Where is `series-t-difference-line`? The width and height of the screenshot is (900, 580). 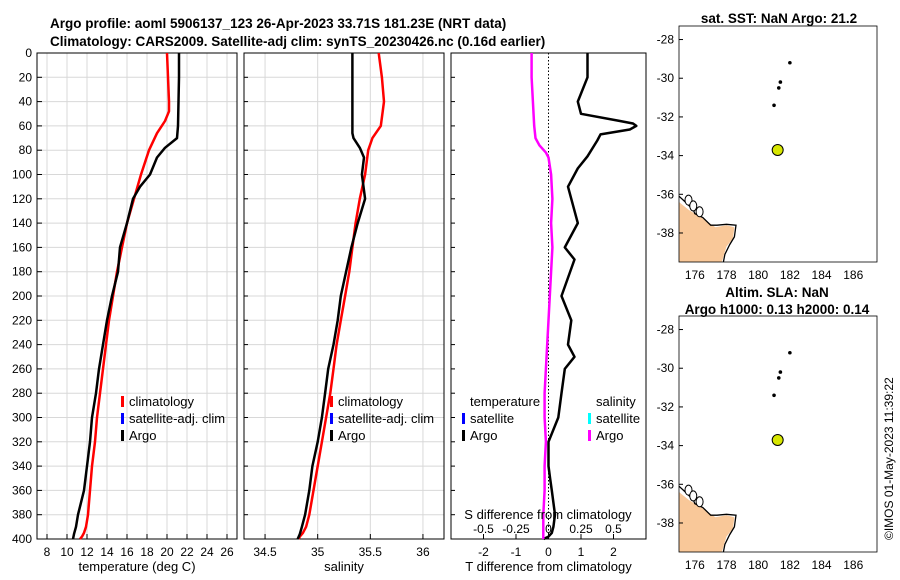
series-t-difference-line is located at coordinates (590, 297).